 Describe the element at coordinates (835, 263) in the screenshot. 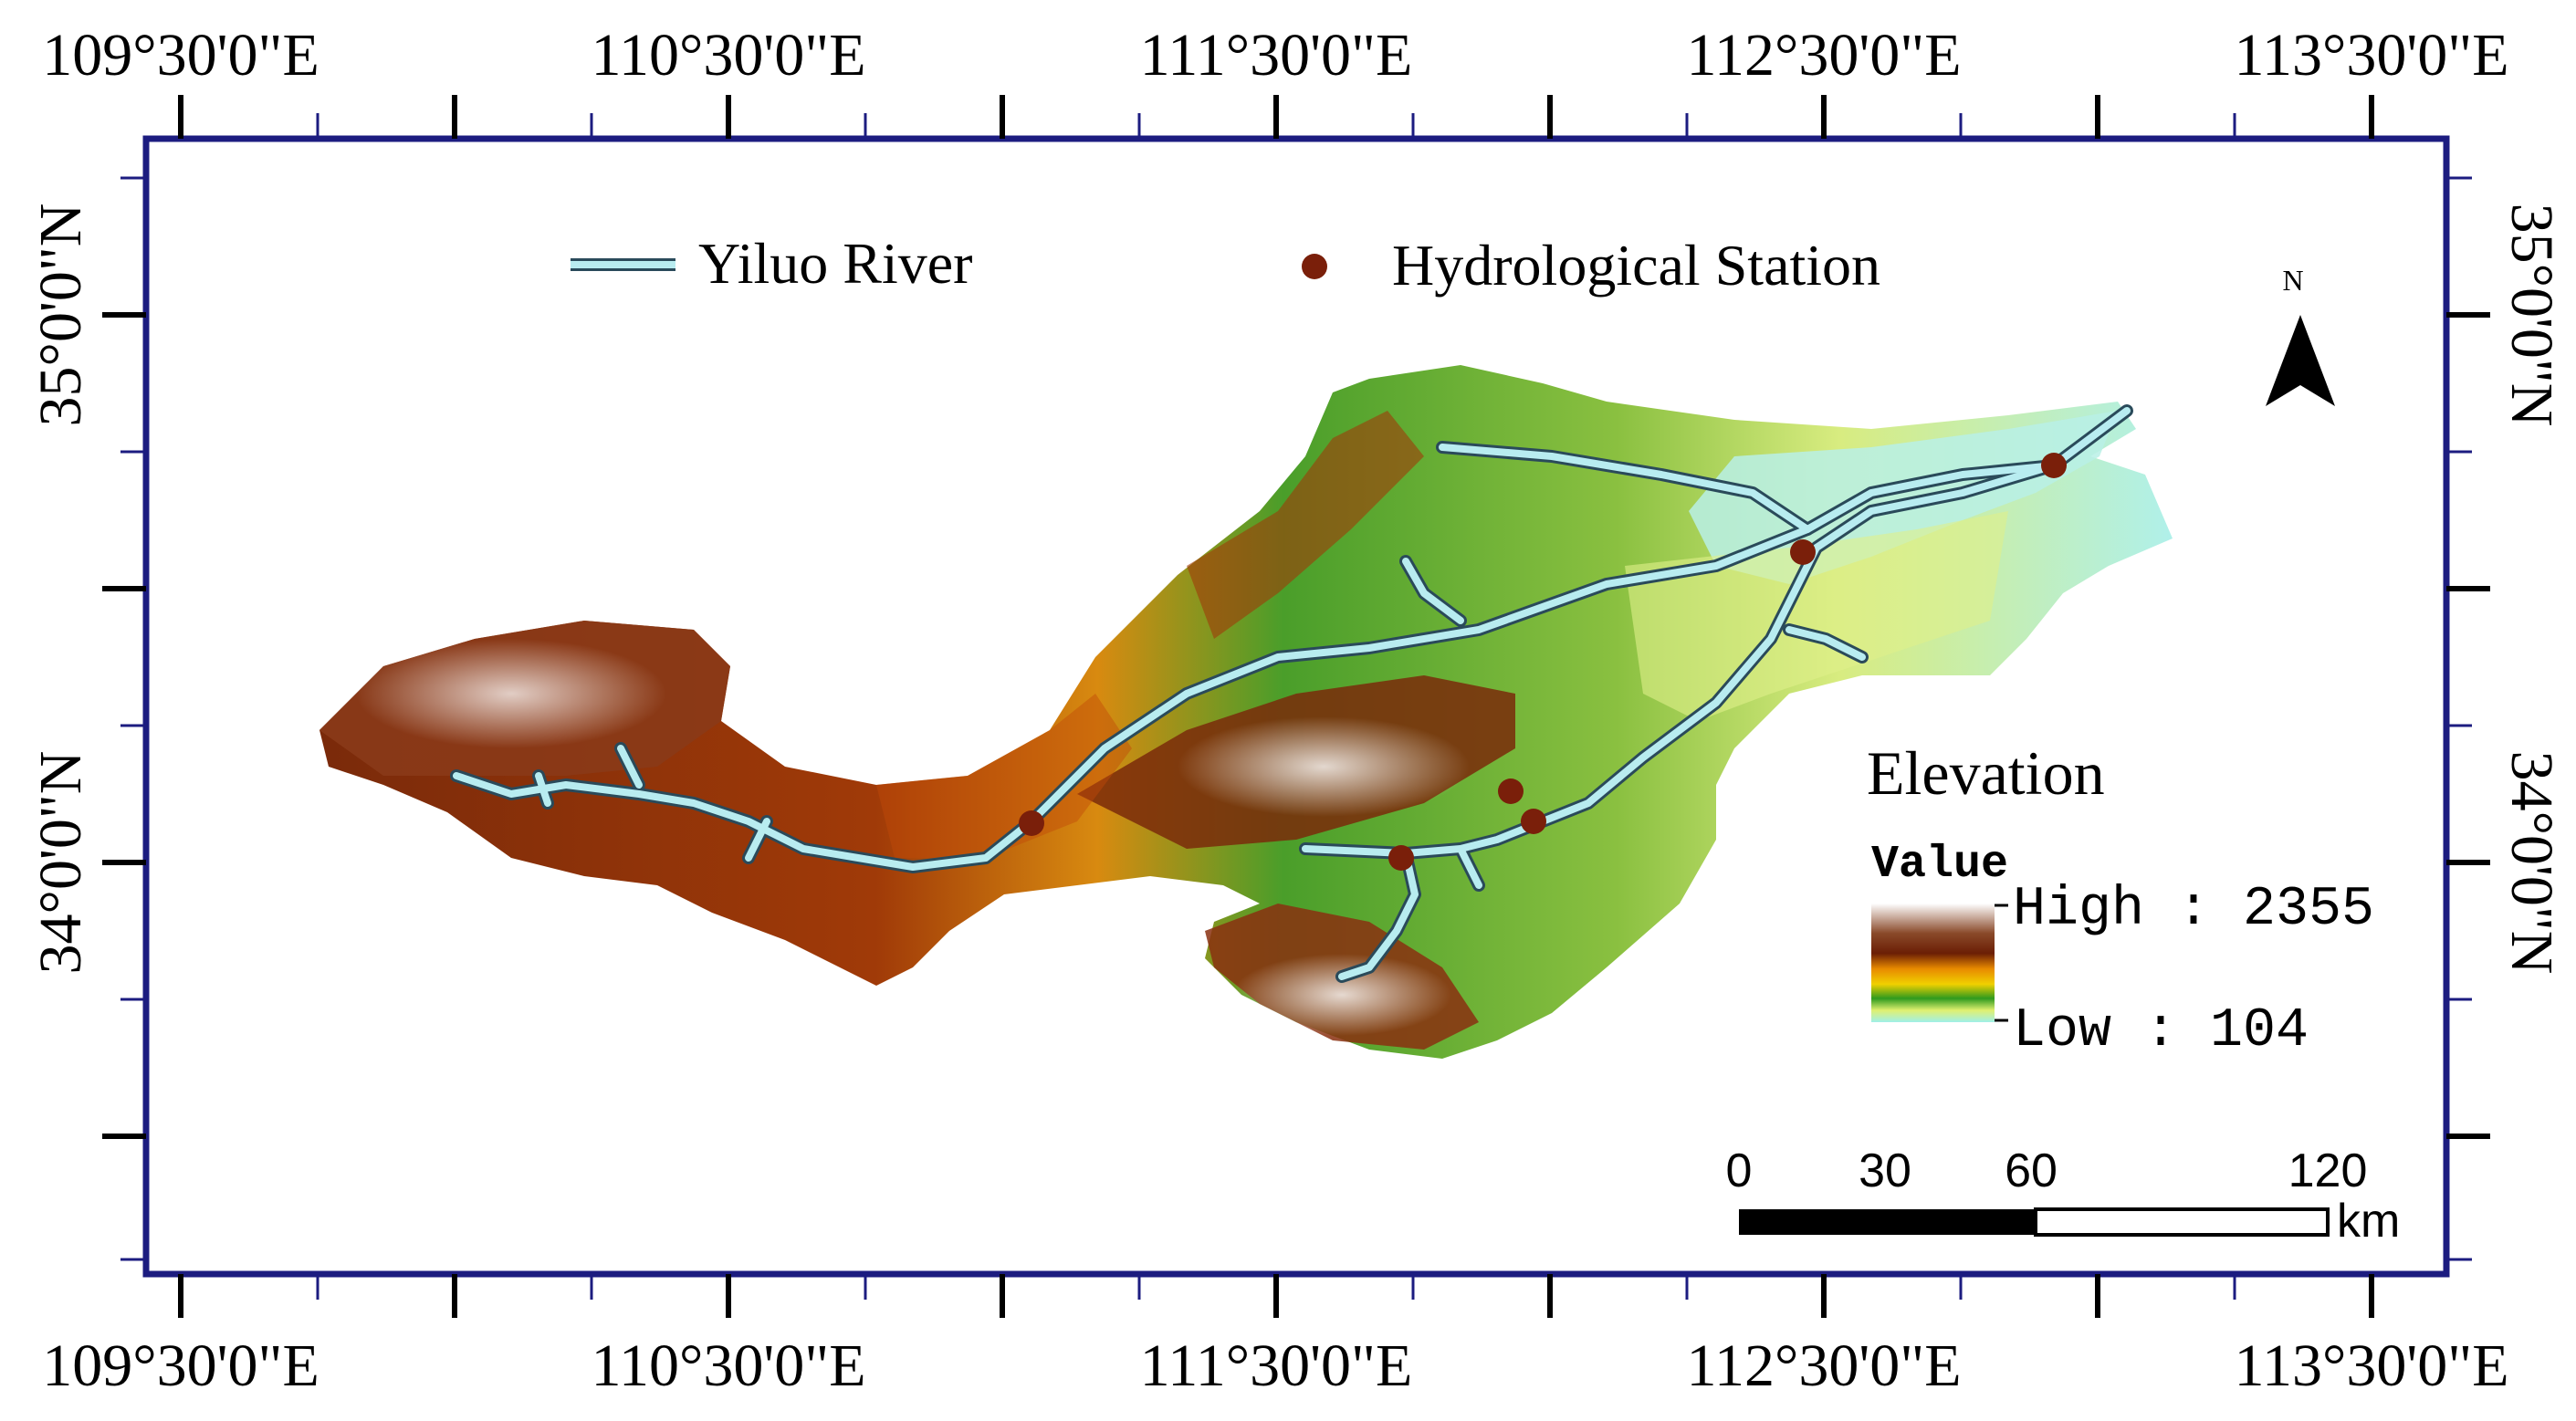

I see `river-legend-label: Yiluo River` at that location.